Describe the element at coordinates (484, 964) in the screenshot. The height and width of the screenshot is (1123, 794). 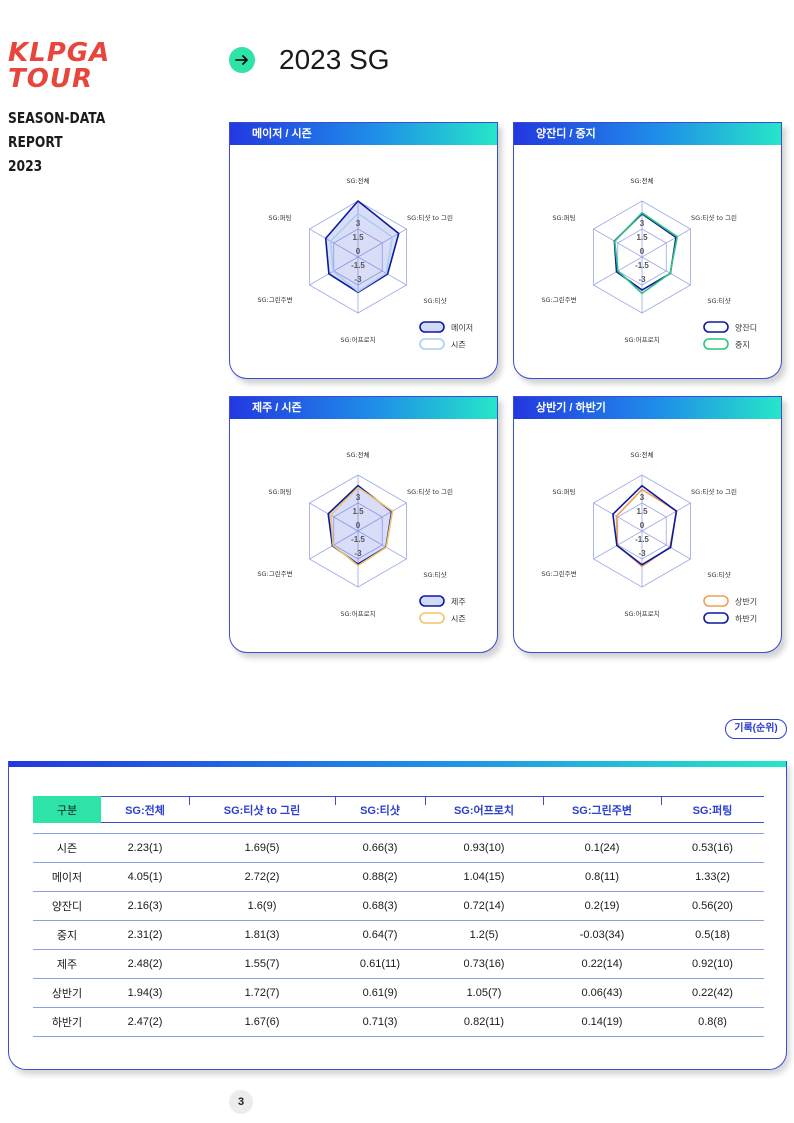
I see `table-cell: 0.73(16)` at that location.